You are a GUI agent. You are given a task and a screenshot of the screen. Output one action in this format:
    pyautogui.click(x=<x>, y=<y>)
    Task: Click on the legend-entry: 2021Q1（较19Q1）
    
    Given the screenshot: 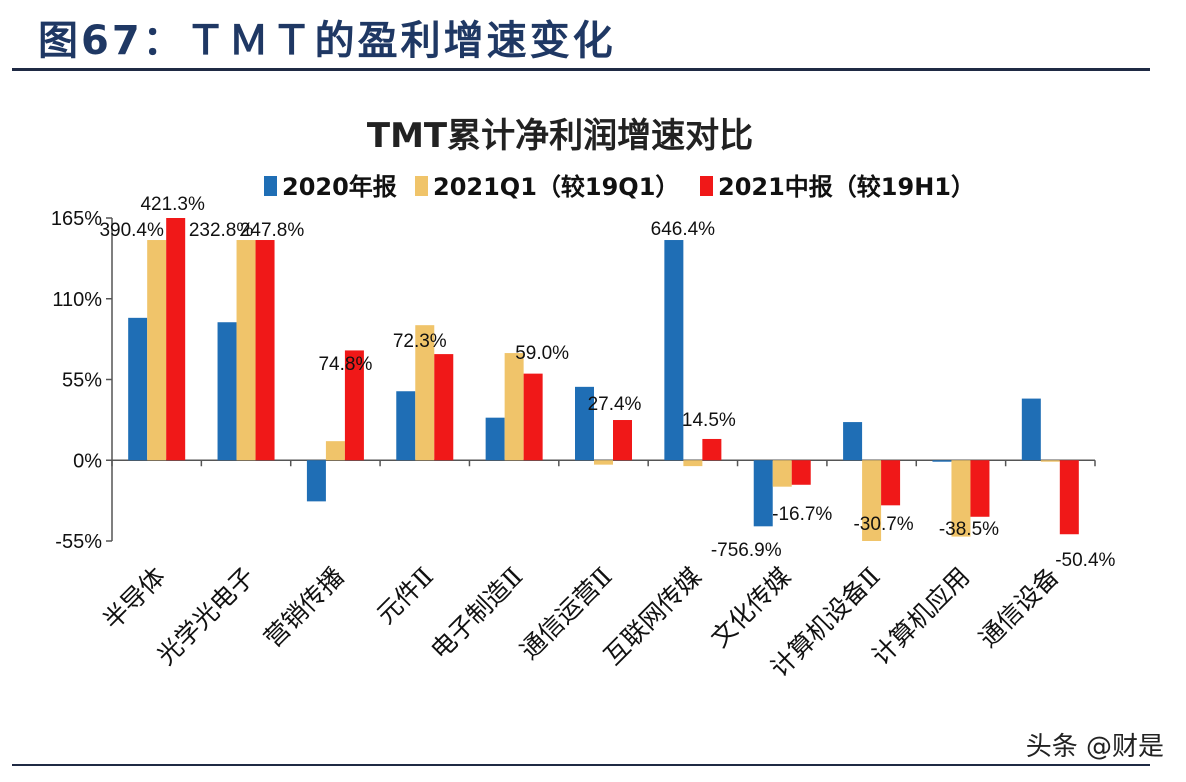 What is the action you would take?
    pyautogui.click(x=556, y=187)
    